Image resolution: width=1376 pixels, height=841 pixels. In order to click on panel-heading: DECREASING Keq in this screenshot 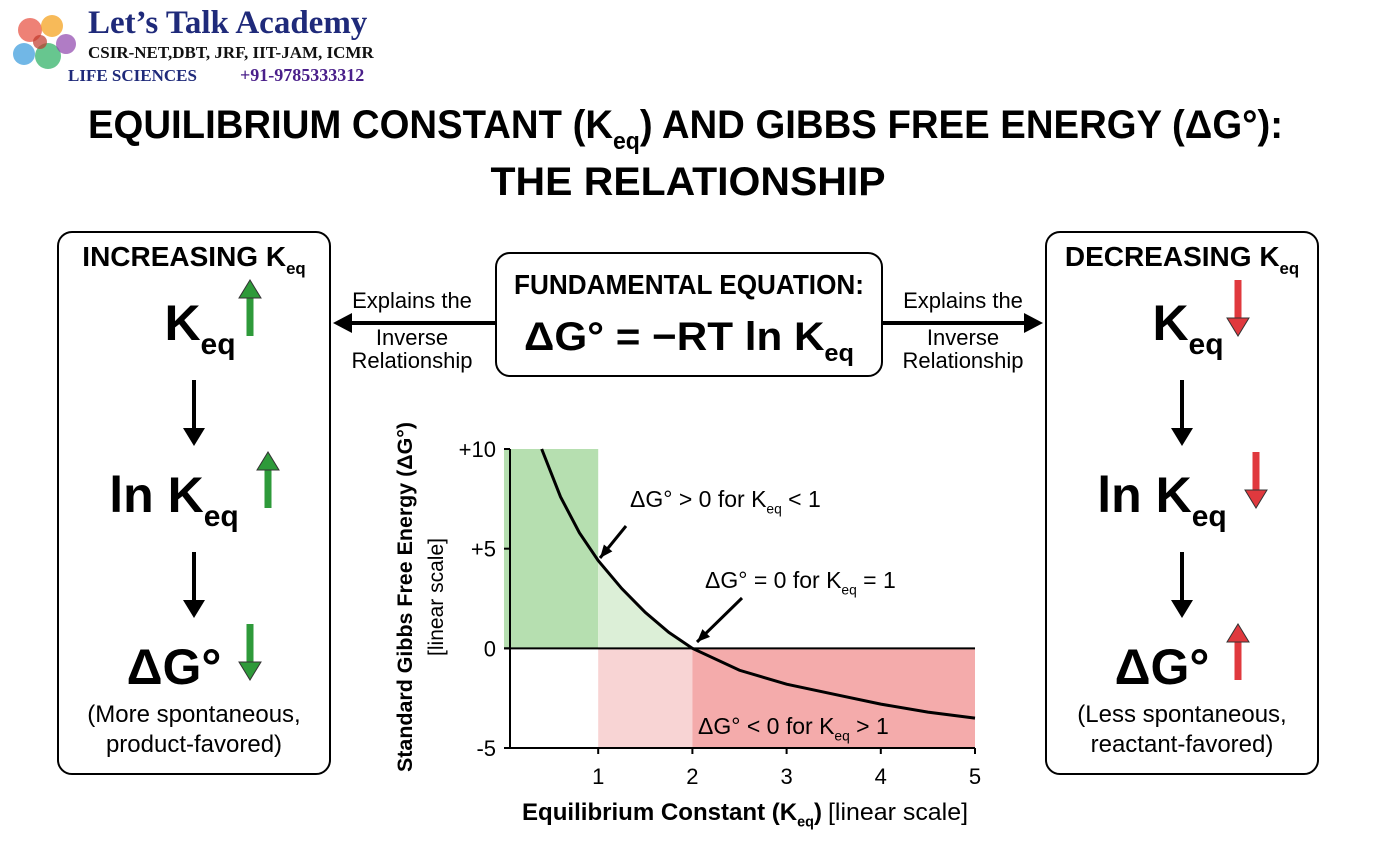, I will do `click(1182, 259)`.